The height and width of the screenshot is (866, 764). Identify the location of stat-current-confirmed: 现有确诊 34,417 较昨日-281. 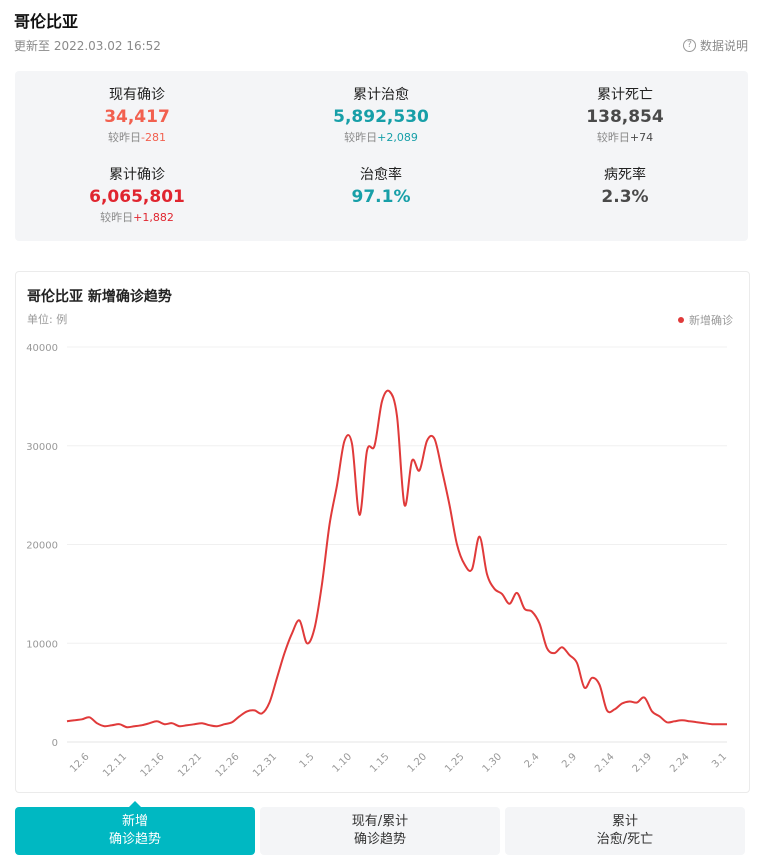
(137, 114).